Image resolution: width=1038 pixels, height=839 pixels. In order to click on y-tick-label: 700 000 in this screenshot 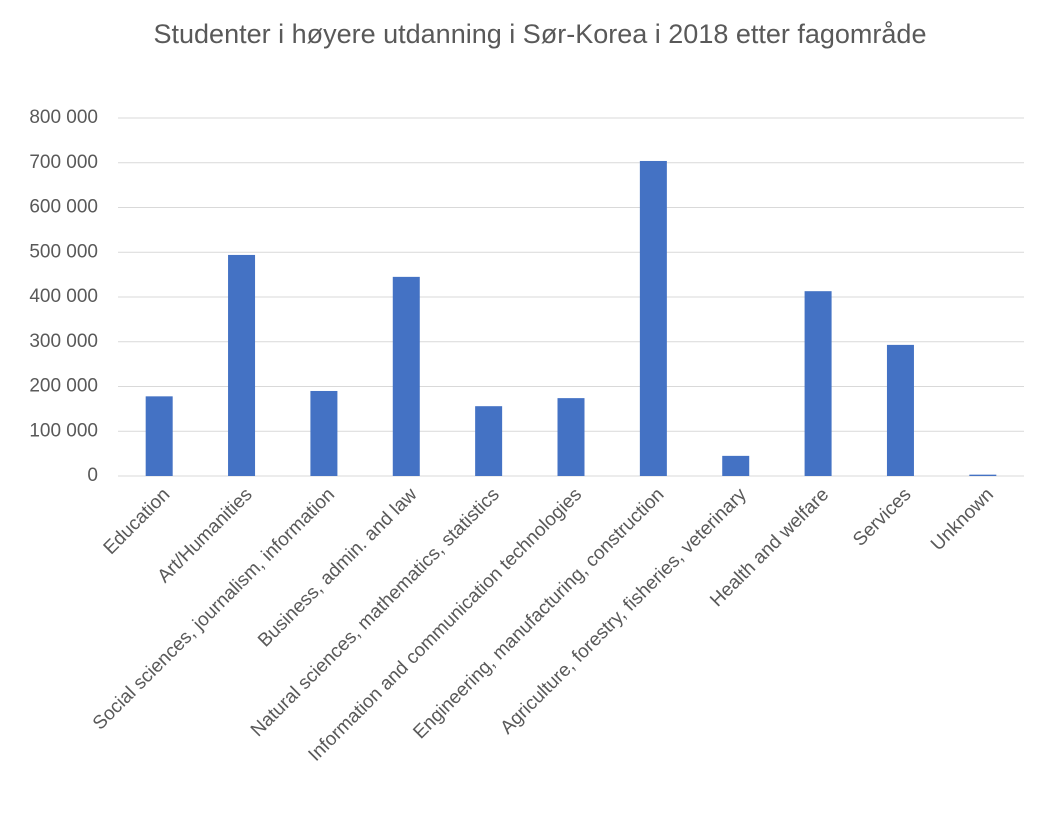, I will do `click(63, 162)`.